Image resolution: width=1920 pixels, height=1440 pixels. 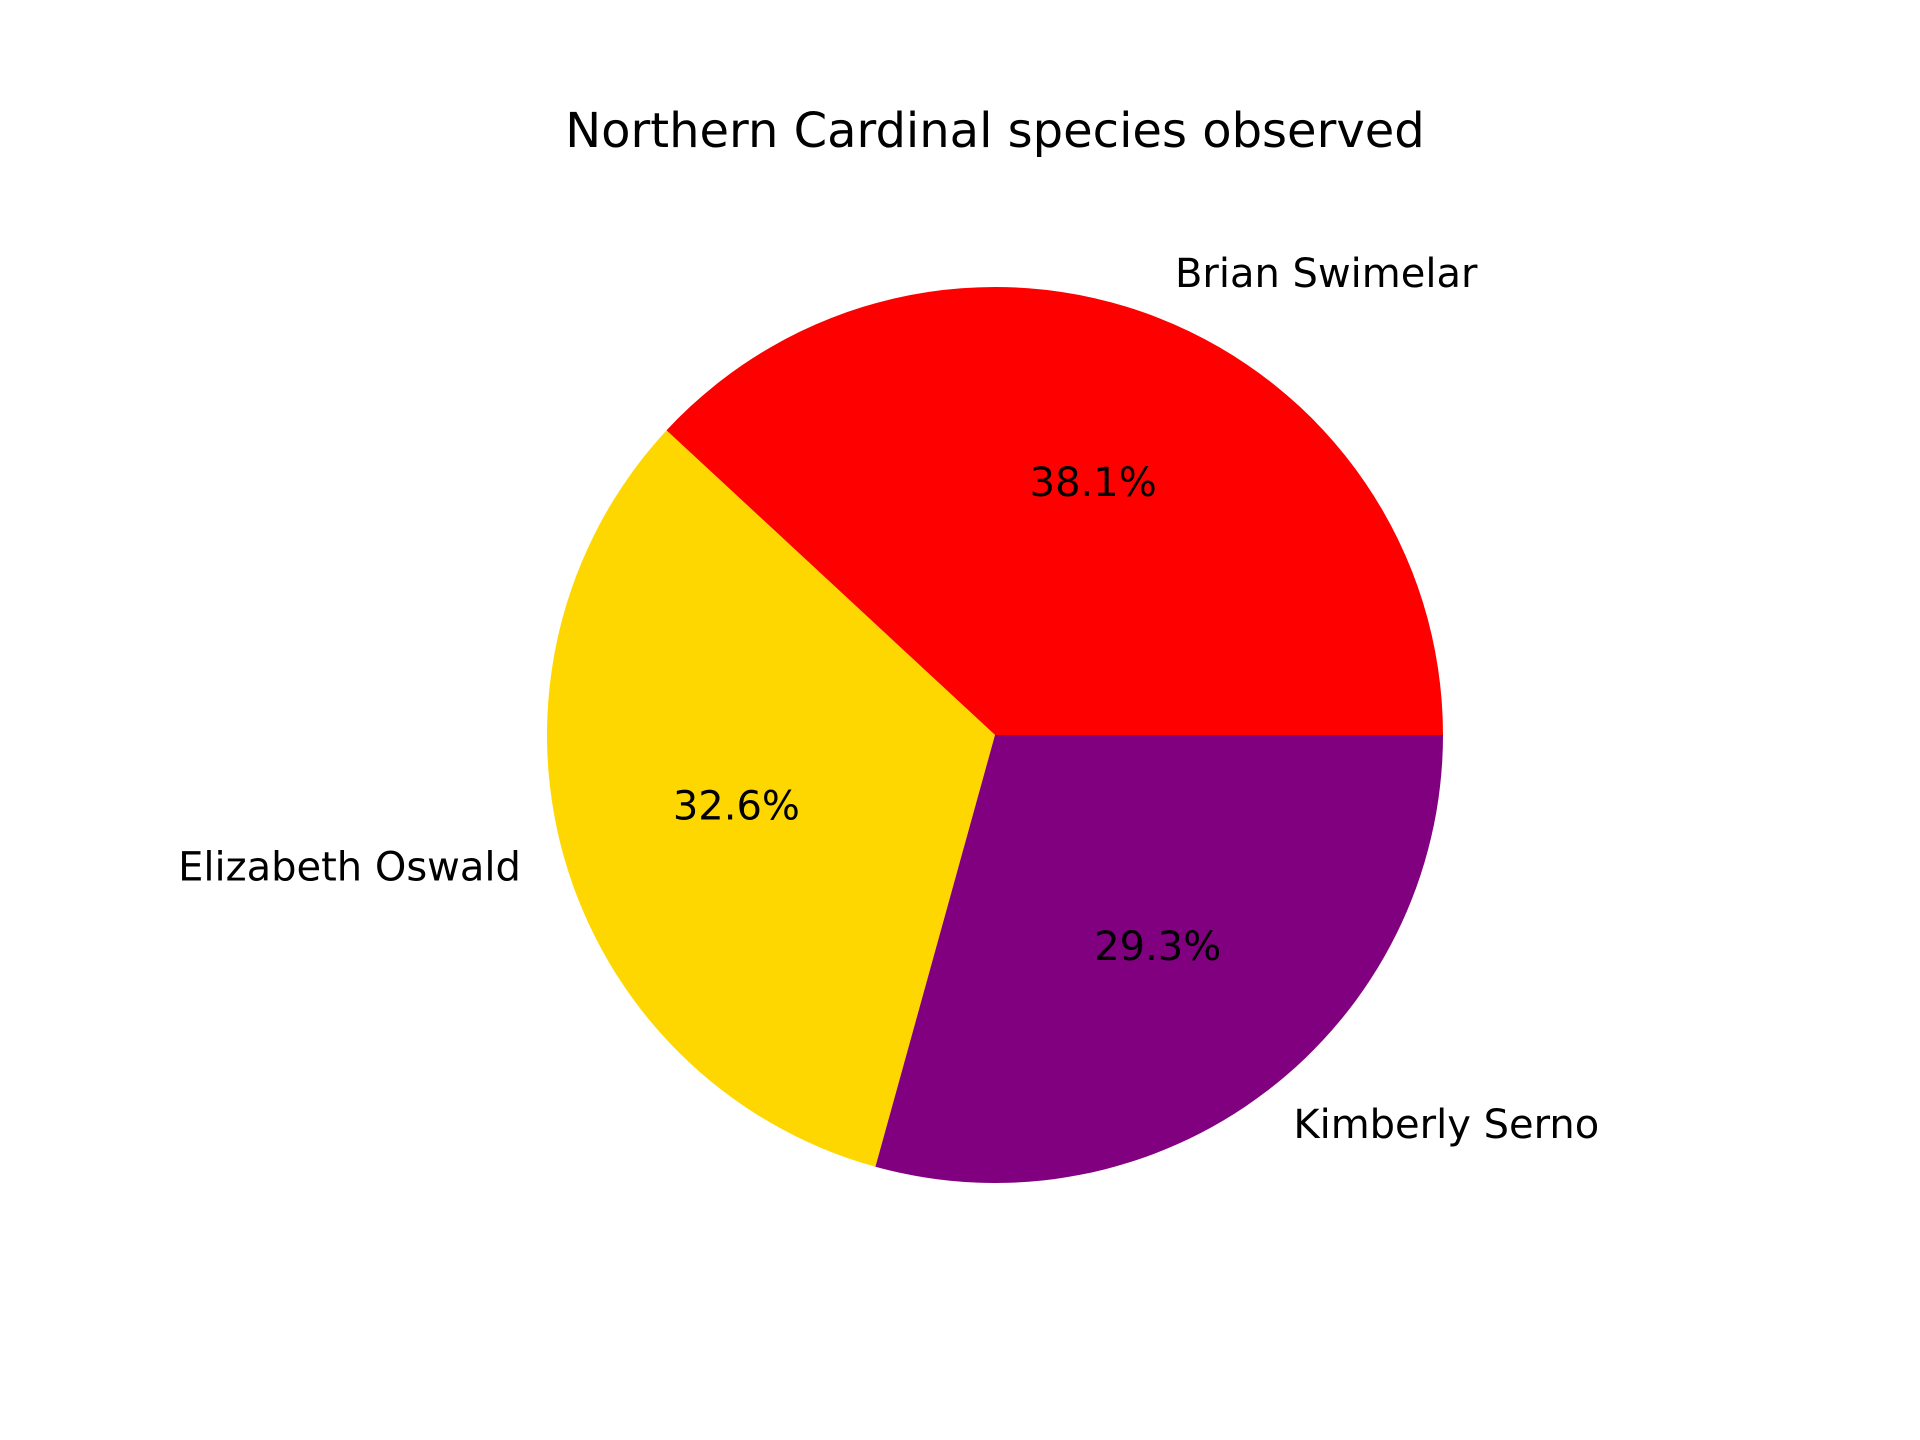 What do you see at coordinates (1093, 483) in the screenshot?
I see `slice-percent-1: 38.1%` at bounding box center [1093, 483].